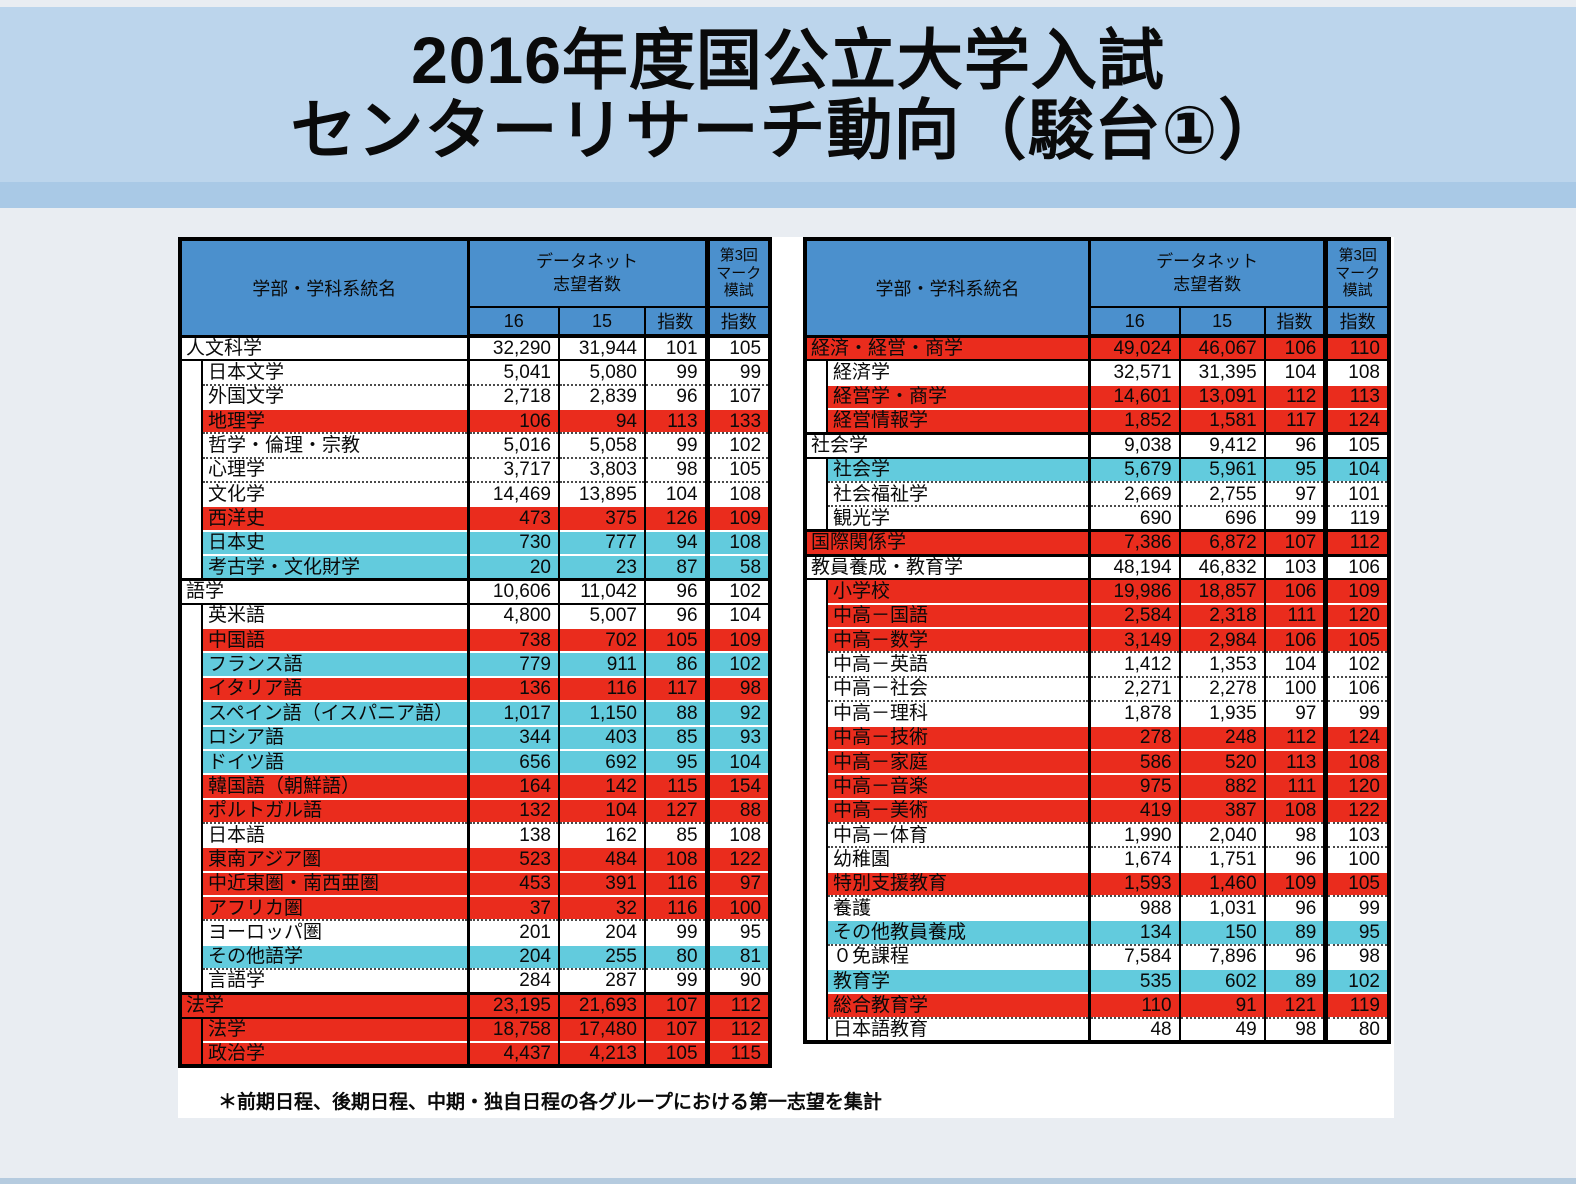 This screenshot has height=1184, width=1576. I want to click on row-name: フランス語, so click(336, 664).